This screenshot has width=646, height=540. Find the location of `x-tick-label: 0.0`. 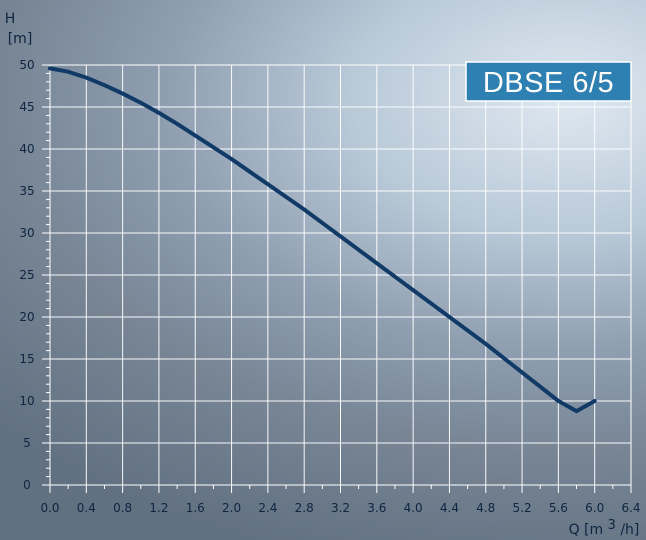

x-tick-label: 0.0 is located at coordinates (49, 508).